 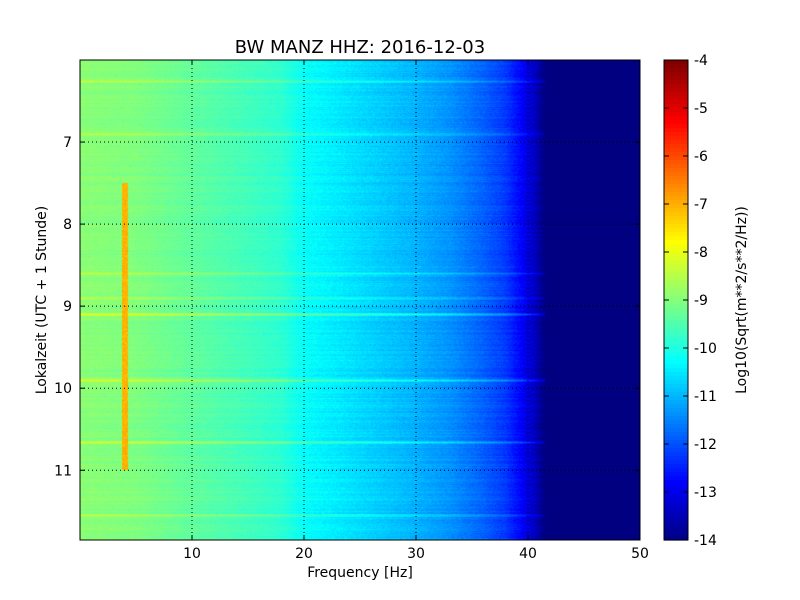 What do you see at coordinates (701, 253) in the screenshot?
I see `colorbar-tick-label: -8` at bounding box center [701, 253].